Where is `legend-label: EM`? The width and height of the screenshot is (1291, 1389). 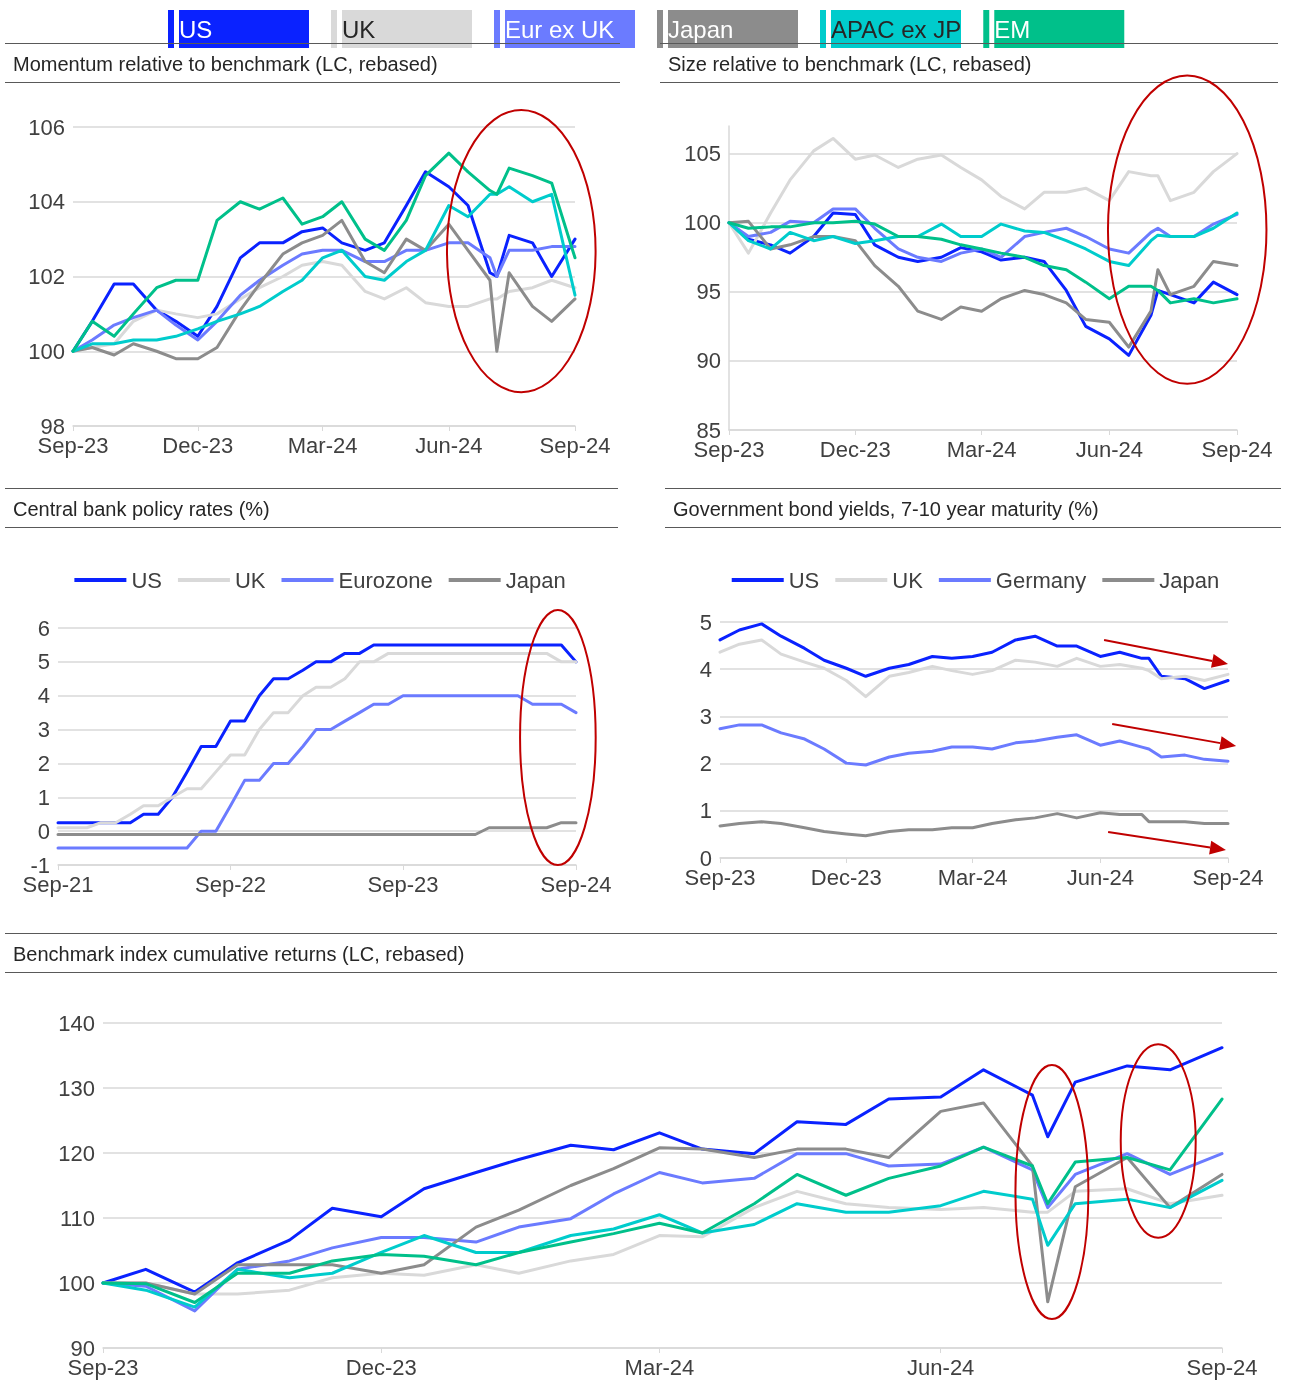 legend-label: EM is located at coordinates (1012, 29).